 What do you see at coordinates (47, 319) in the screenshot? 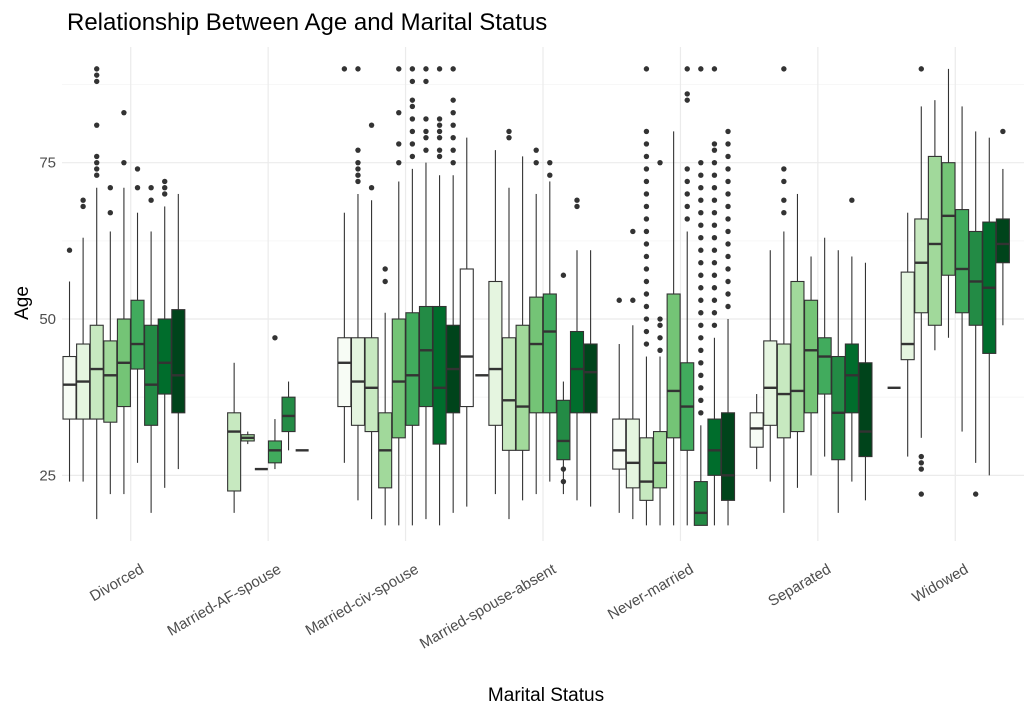
I see `y-tick-label: 50` at bounding box center [47, 319].